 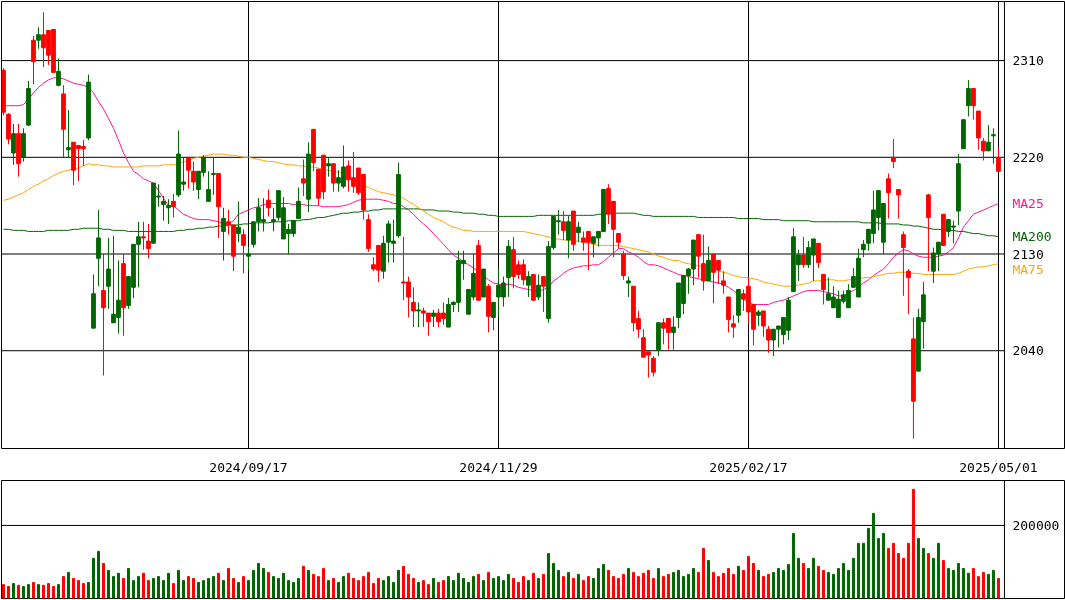 What do you see at coordinates (1028, 254) in the screenshot?
I see `y-tick-label: 2130` at bounding box center [1028, 254].